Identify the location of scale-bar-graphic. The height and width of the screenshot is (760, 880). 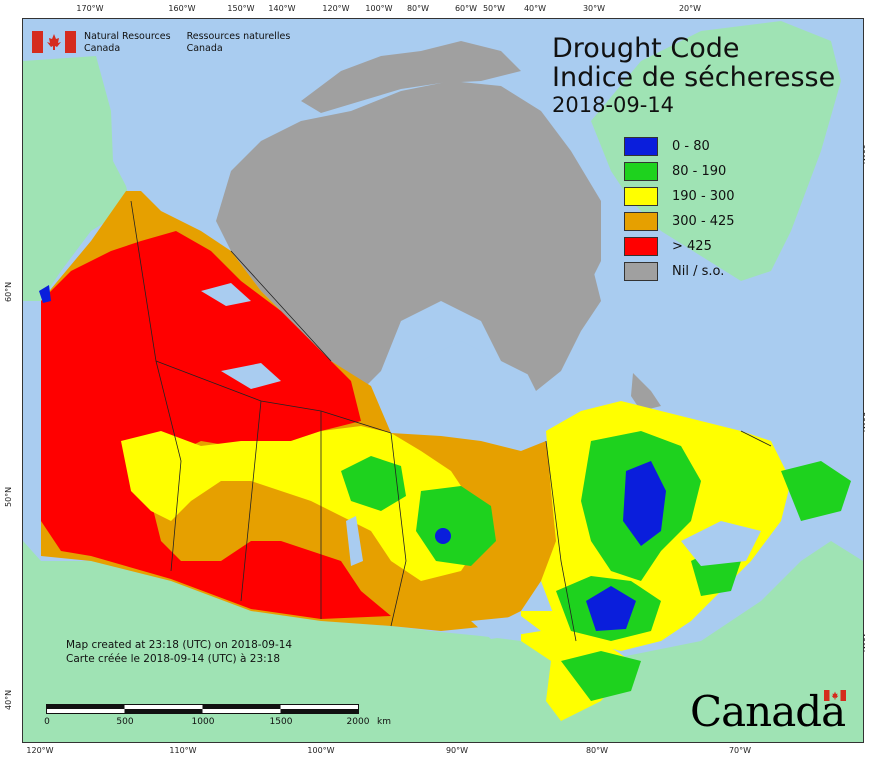
(202, 709).